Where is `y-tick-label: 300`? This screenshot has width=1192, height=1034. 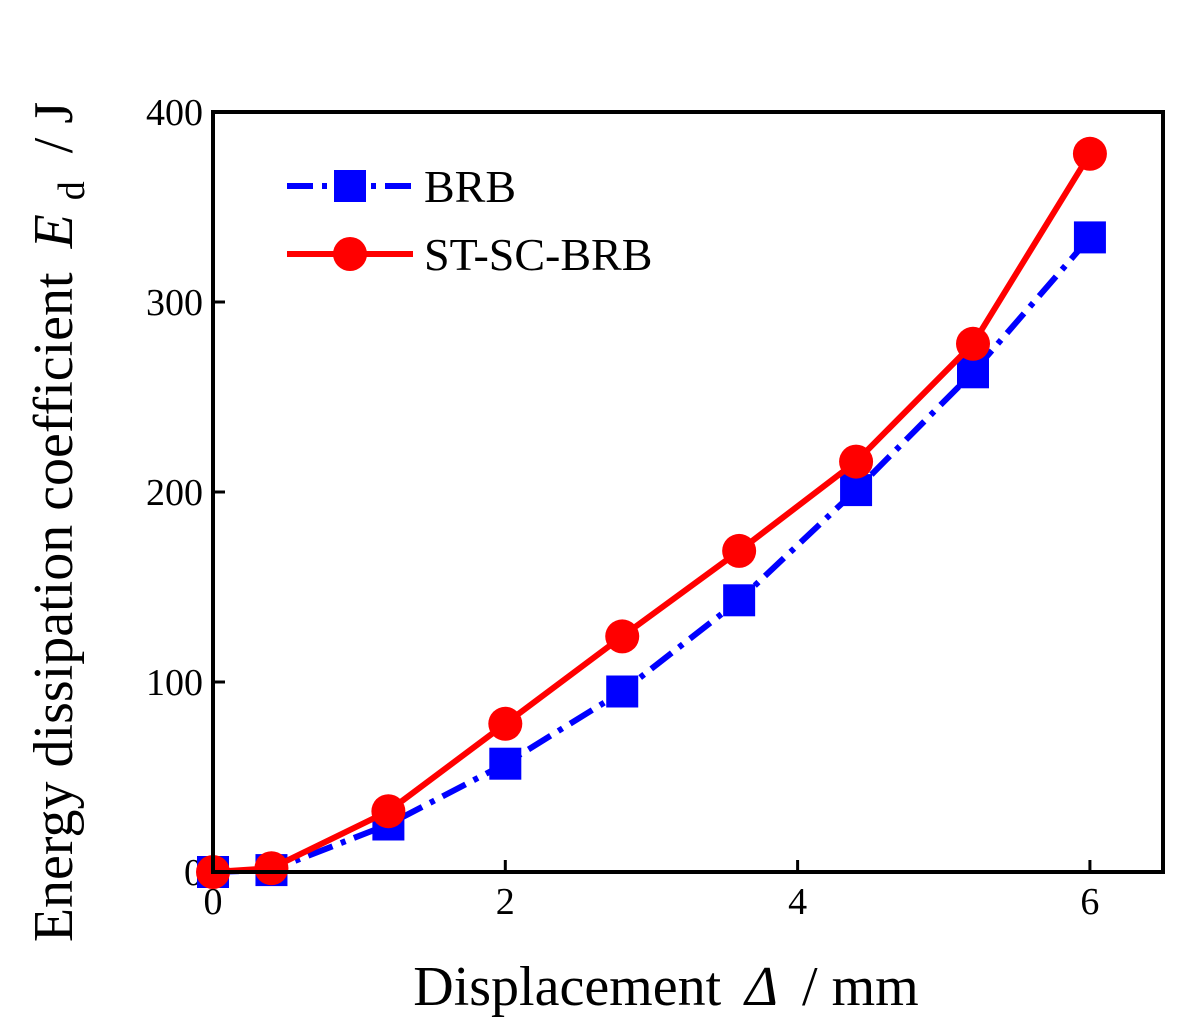 y-tick-label: 300 is located at coordinates (174, 303).